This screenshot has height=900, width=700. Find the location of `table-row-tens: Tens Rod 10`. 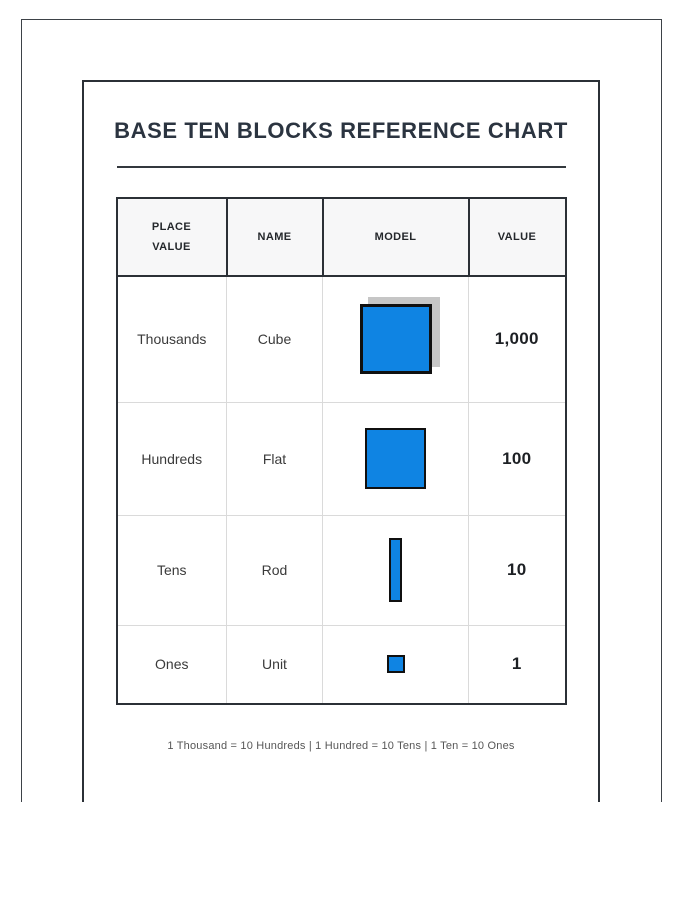

table-row-tens: Tens Rod 10 is located at coordinates (341, 570).